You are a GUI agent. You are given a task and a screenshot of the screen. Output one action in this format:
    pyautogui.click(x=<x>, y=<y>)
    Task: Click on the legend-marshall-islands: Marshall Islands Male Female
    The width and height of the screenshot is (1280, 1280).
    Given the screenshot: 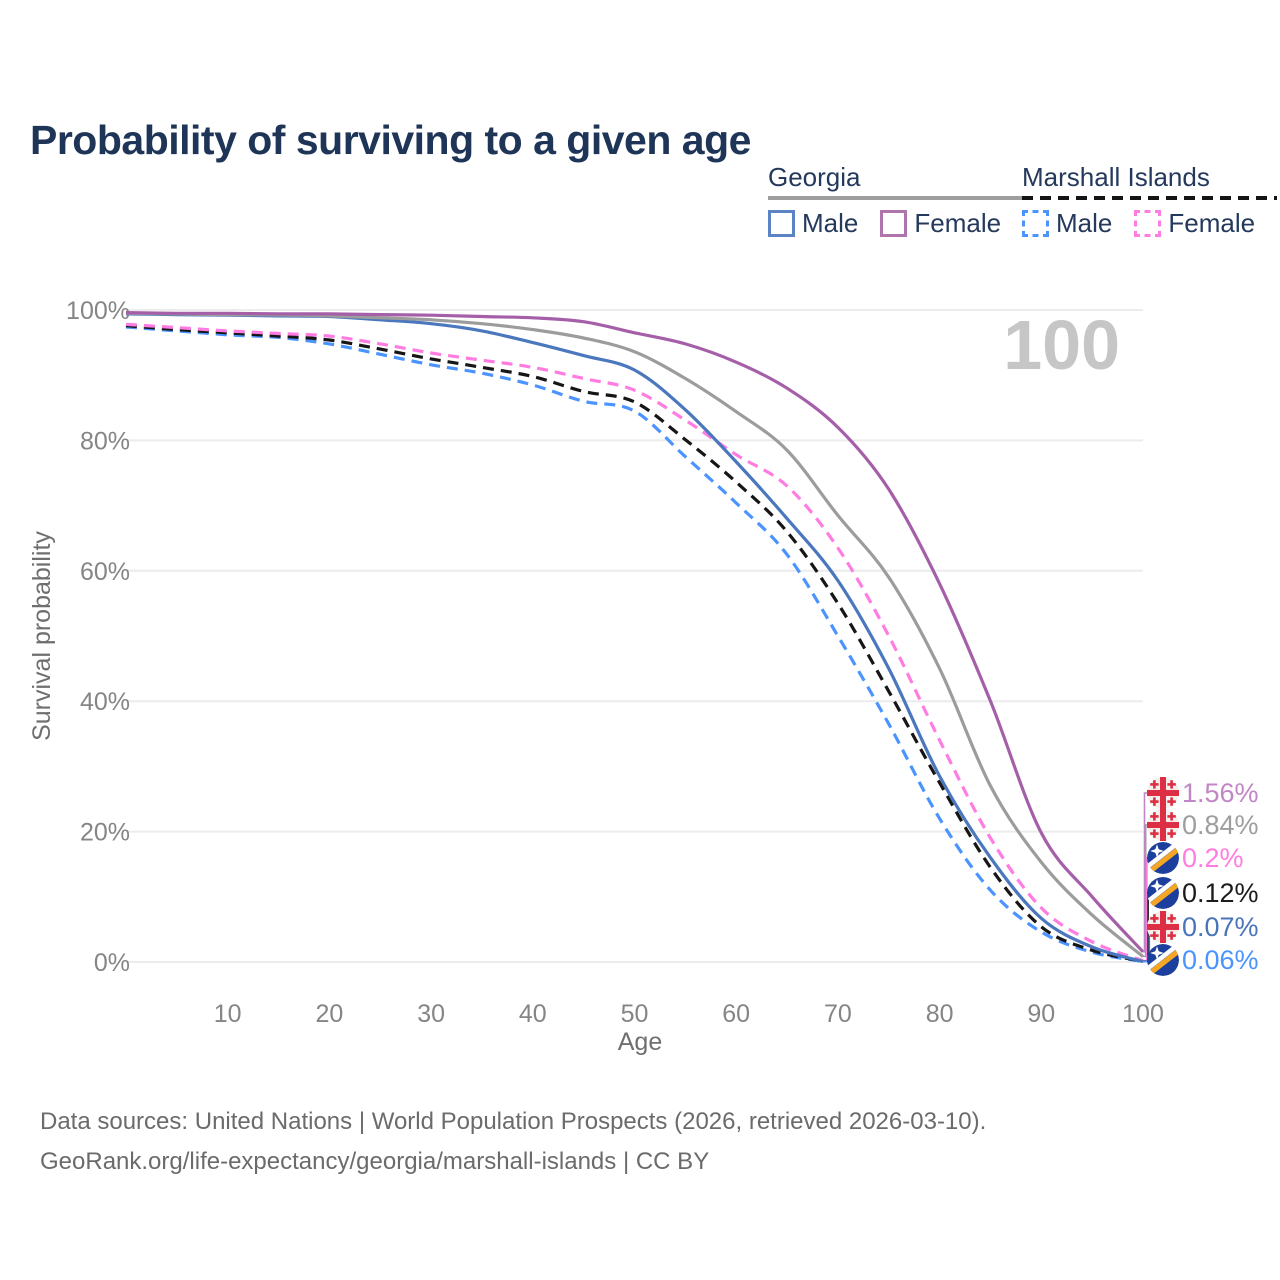 What is the action you would take?
    pyautogui.click(x=1150, y=200)
    